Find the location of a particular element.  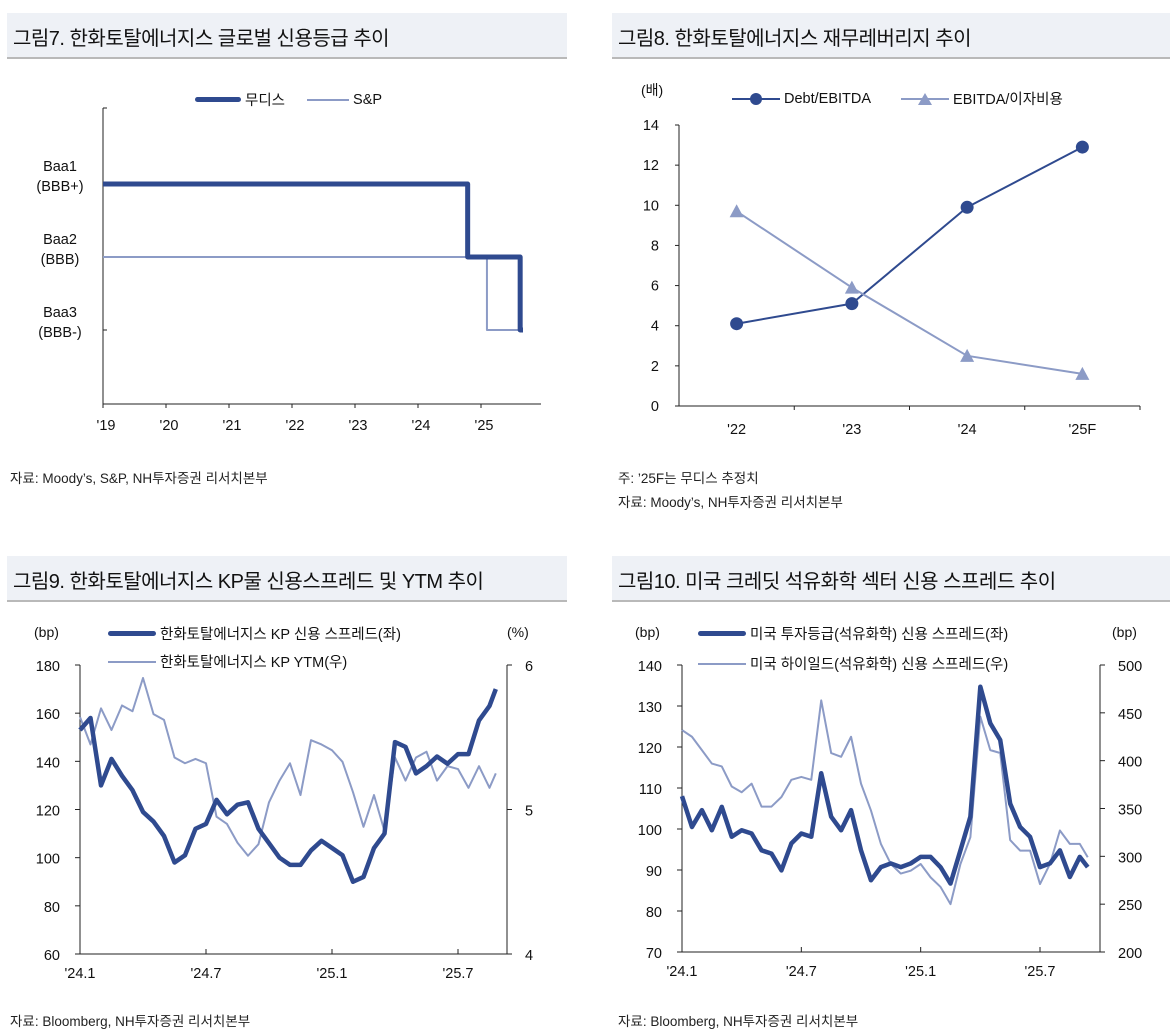

fig8-y-tick-label: 4 is located at coordinates (655, 327).